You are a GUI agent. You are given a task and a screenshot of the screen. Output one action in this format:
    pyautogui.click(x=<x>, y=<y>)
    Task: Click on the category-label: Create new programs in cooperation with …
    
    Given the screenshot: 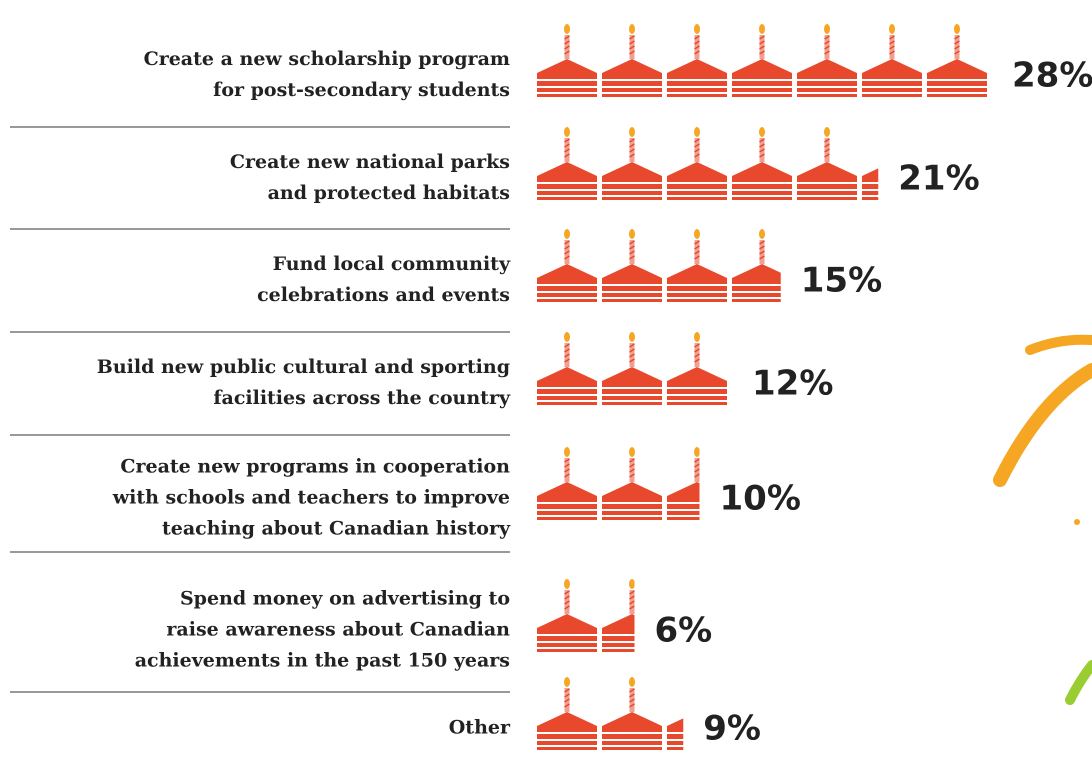 What is the action you would take?
    pyautogui.click(x=311, y=497)
    